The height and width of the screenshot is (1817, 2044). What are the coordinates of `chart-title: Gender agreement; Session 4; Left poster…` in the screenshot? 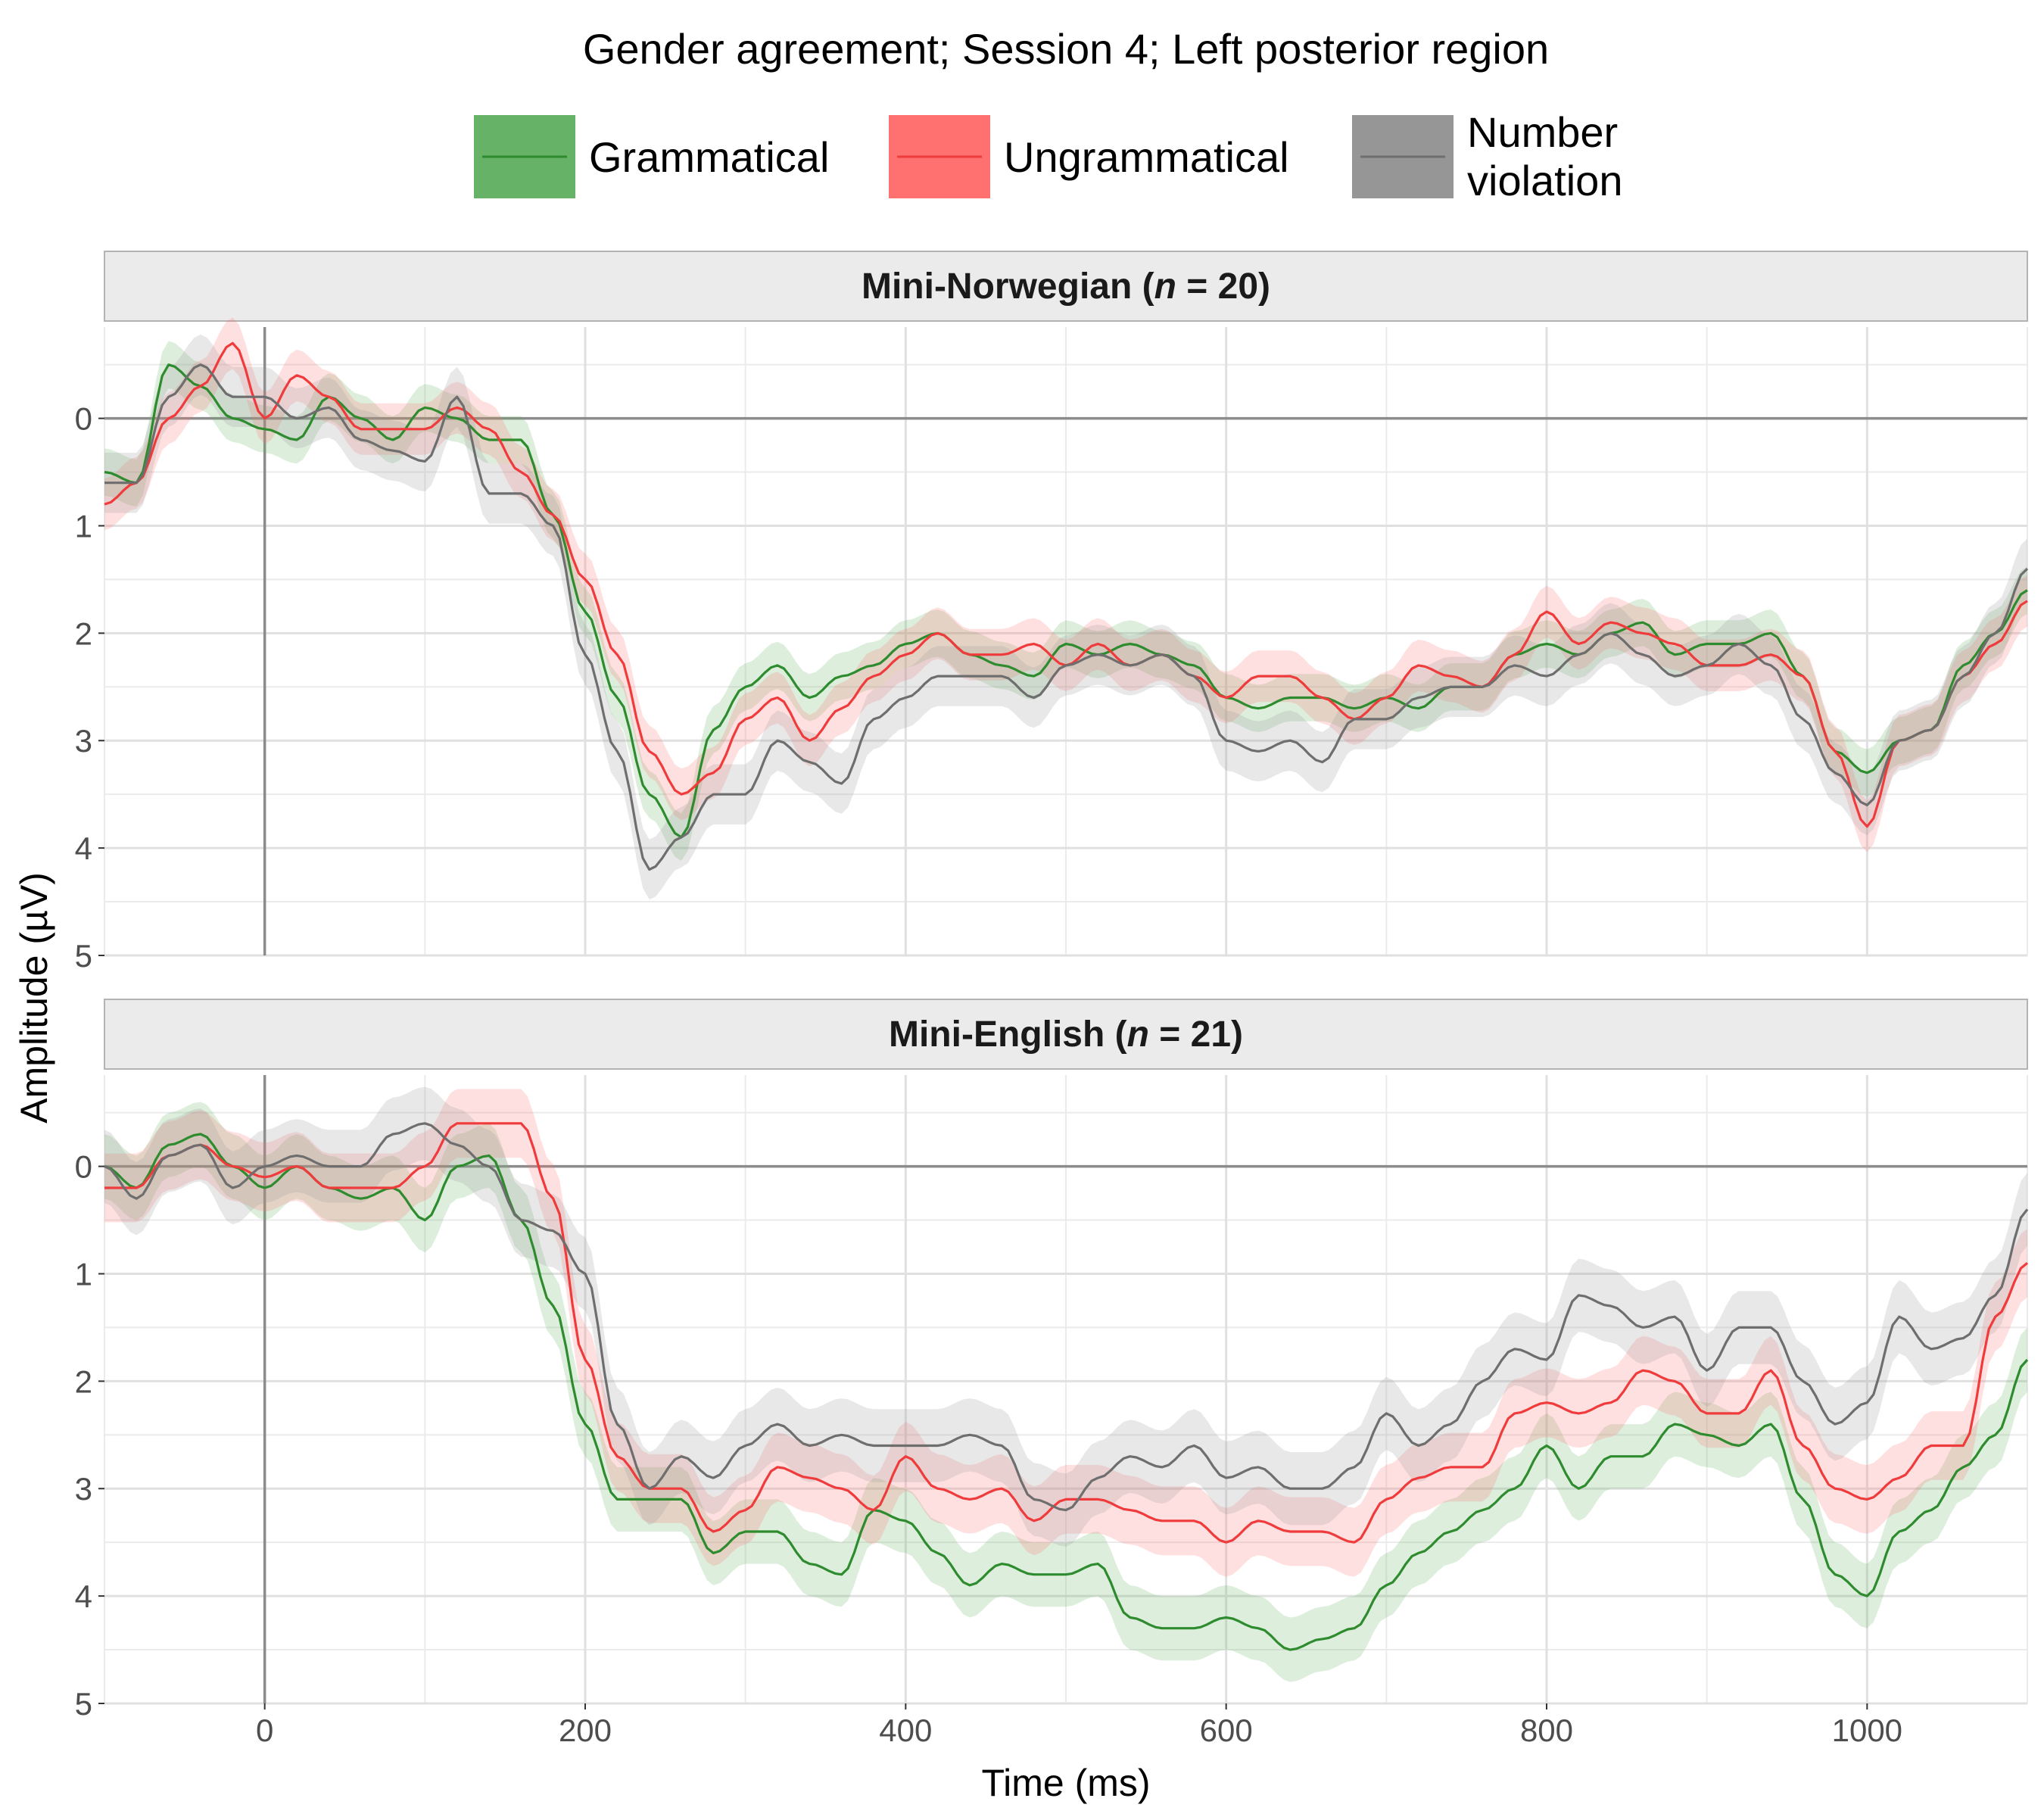 It's located at (1066, 49).